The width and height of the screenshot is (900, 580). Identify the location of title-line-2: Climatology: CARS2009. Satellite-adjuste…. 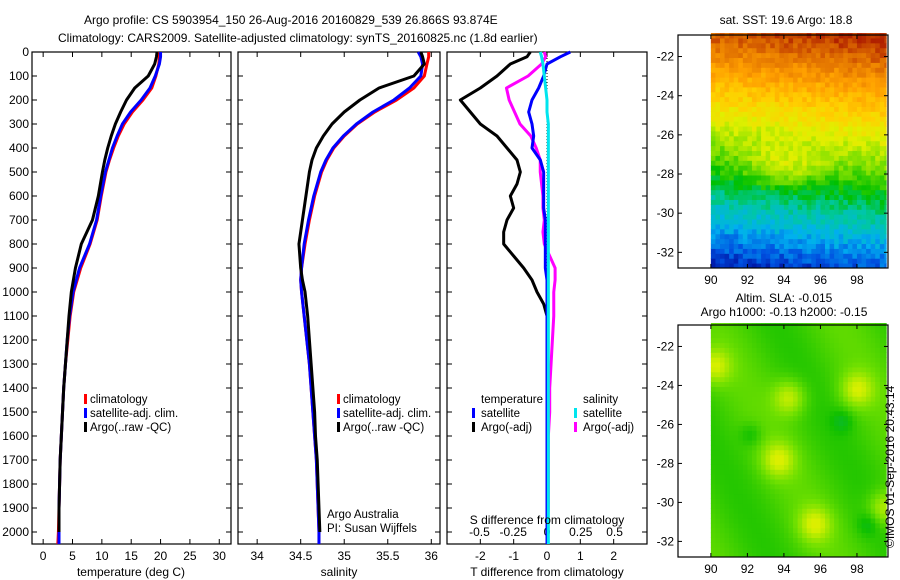
(298, 38).